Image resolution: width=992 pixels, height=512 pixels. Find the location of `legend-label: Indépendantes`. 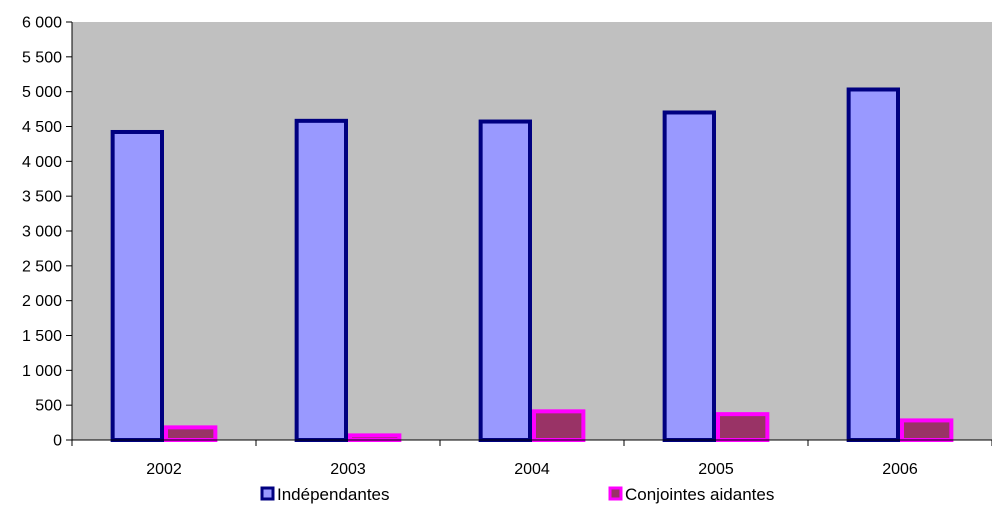

legend-label: Indépendantes is located at coordinates (333, 494).